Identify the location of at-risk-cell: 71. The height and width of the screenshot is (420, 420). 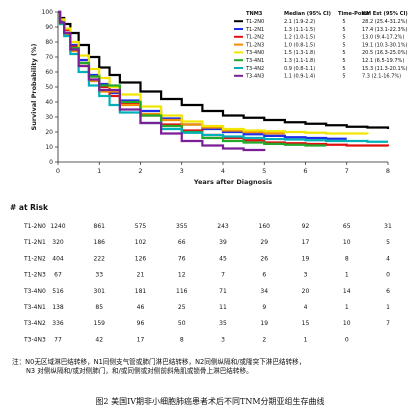
(223, 291).